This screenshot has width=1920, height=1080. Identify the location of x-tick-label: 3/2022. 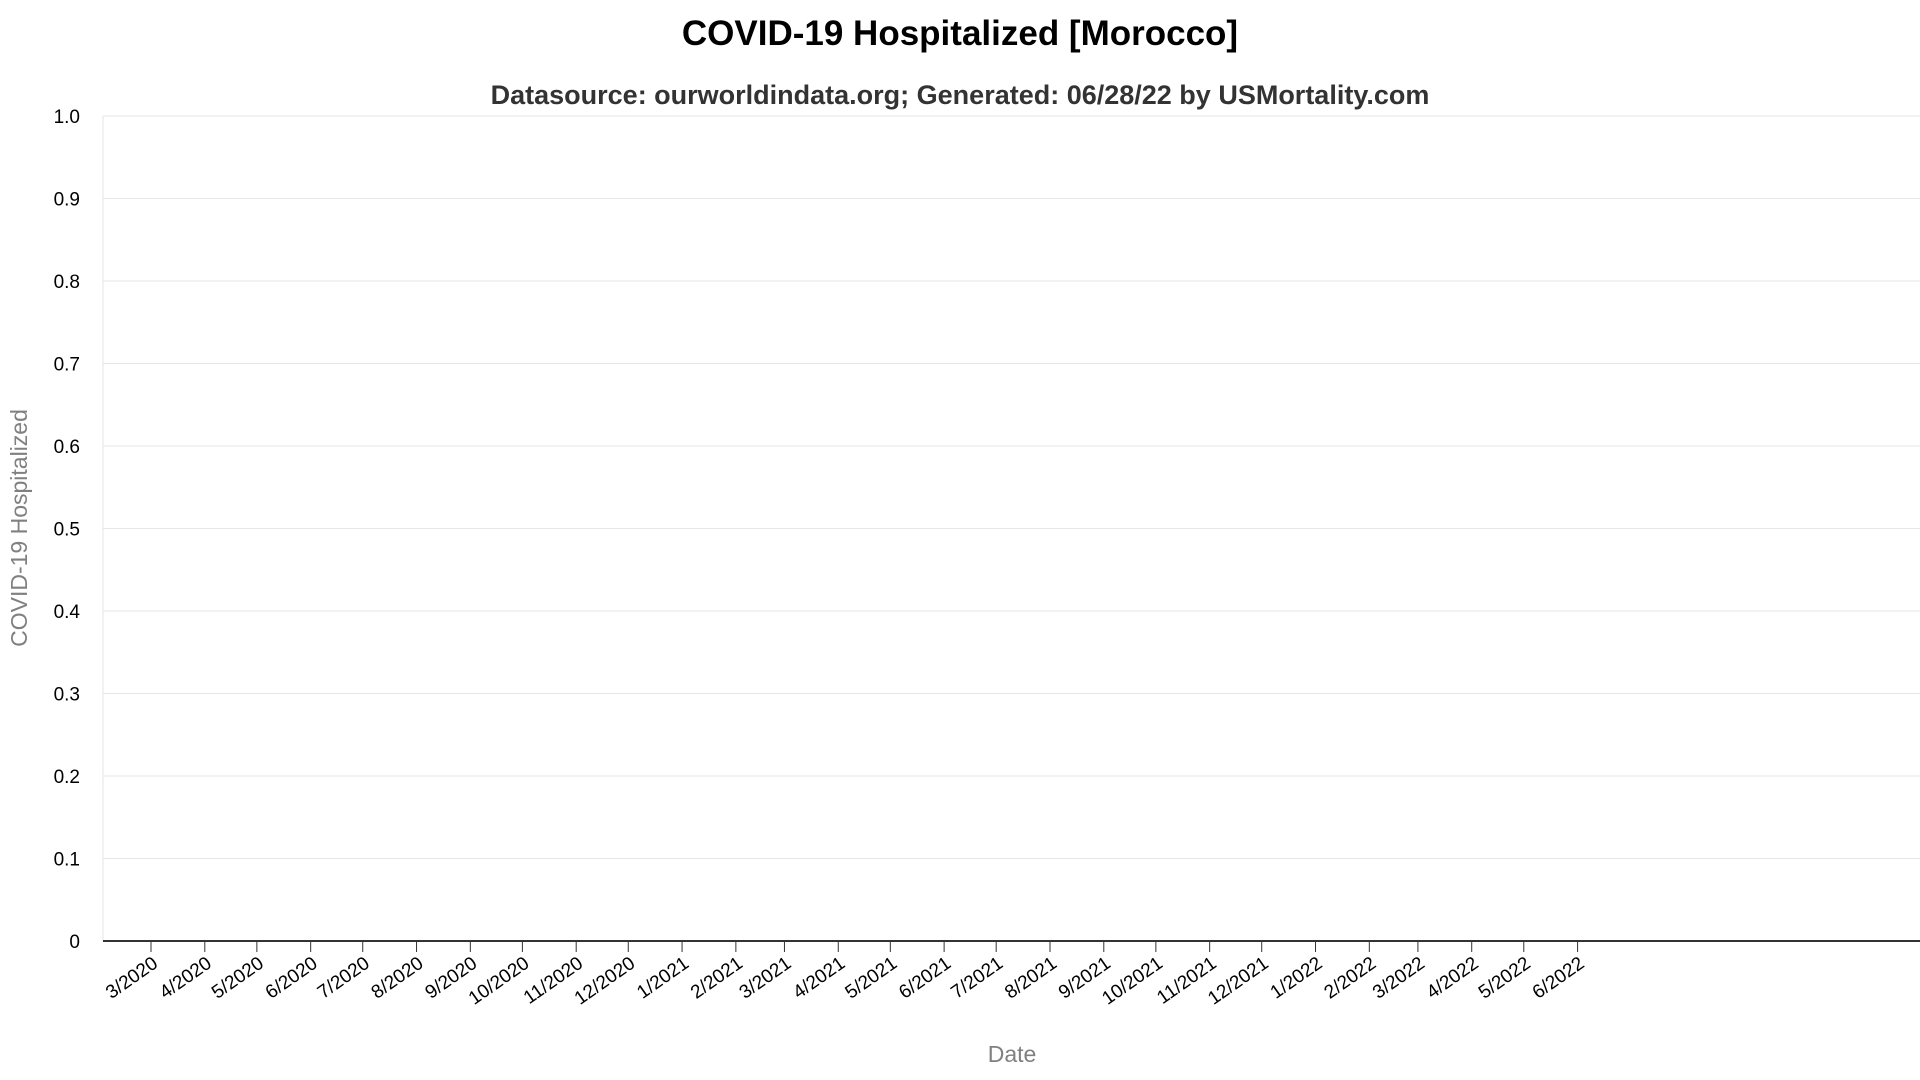
(1399, 978).